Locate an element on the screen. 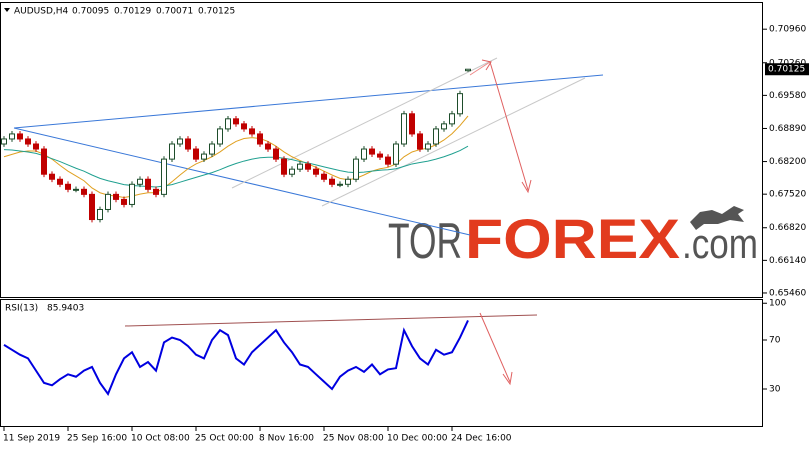 Image resolution: width=811 pixels, height=449 pixels. x-tick-label: 25 Sep 16:00 is located at coordinates (97, 439).